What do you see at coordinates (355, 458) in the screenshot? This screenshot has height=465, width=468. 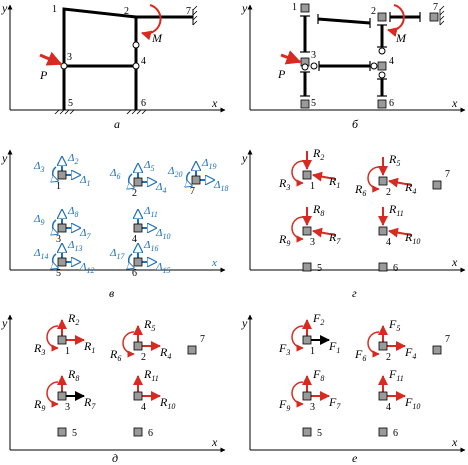 I see `panel-e-caption: е` at bounding box center [355, 458].